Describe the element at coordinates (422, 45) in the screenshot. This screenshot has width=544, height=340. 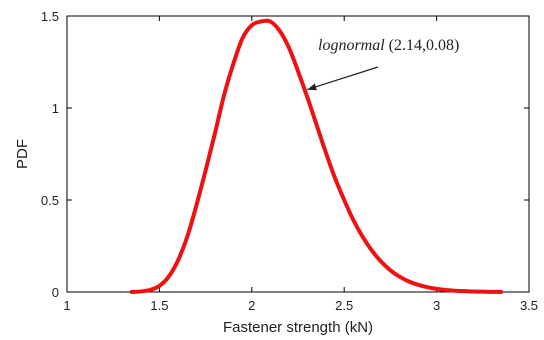
I see `annotation-parameters: (2.14,0.08)` at that location.